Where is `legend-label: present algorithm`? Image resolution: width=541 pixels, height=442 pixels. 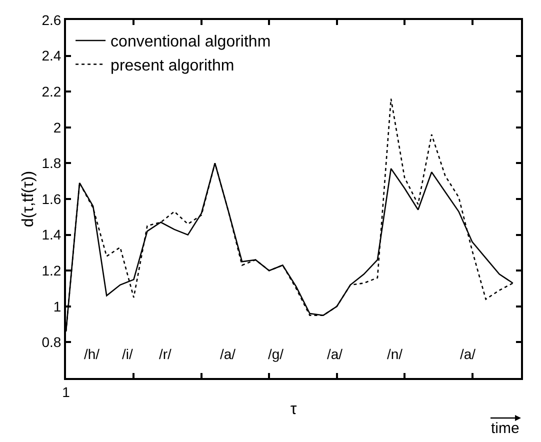
legend-label: present algorithm is located at coordinates (172, 66).